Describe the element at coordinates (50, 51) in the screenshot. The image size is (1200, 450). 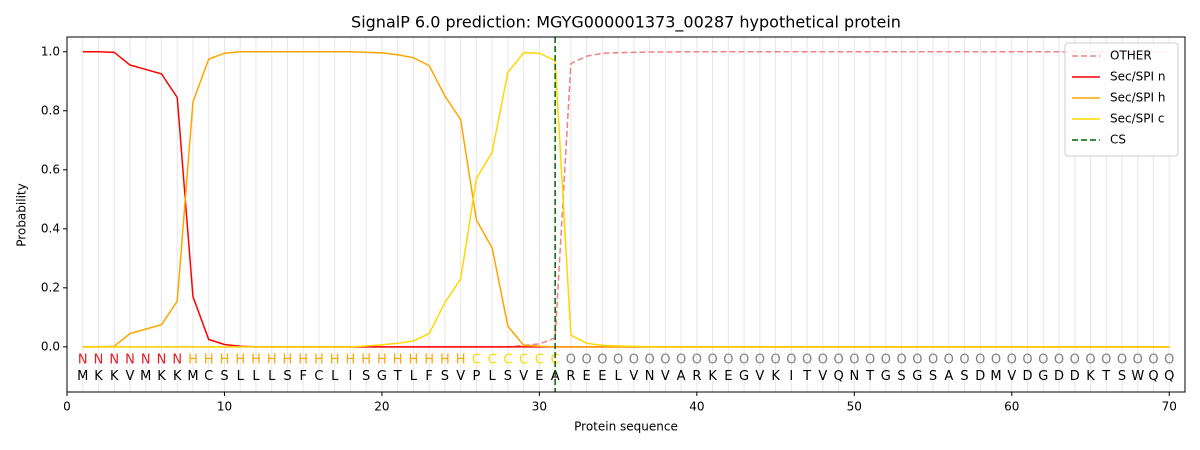
I see `y-tick-label: 1.0` at that location.